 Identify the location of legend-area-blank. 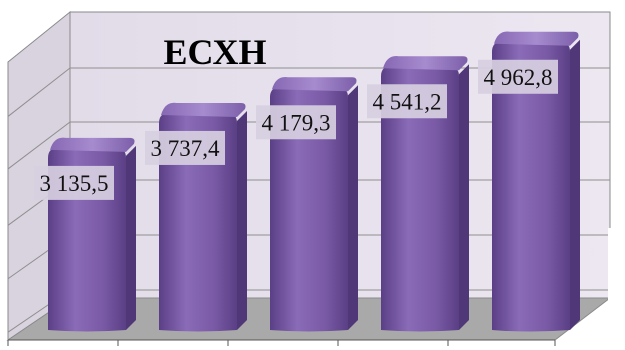
(616, 264).